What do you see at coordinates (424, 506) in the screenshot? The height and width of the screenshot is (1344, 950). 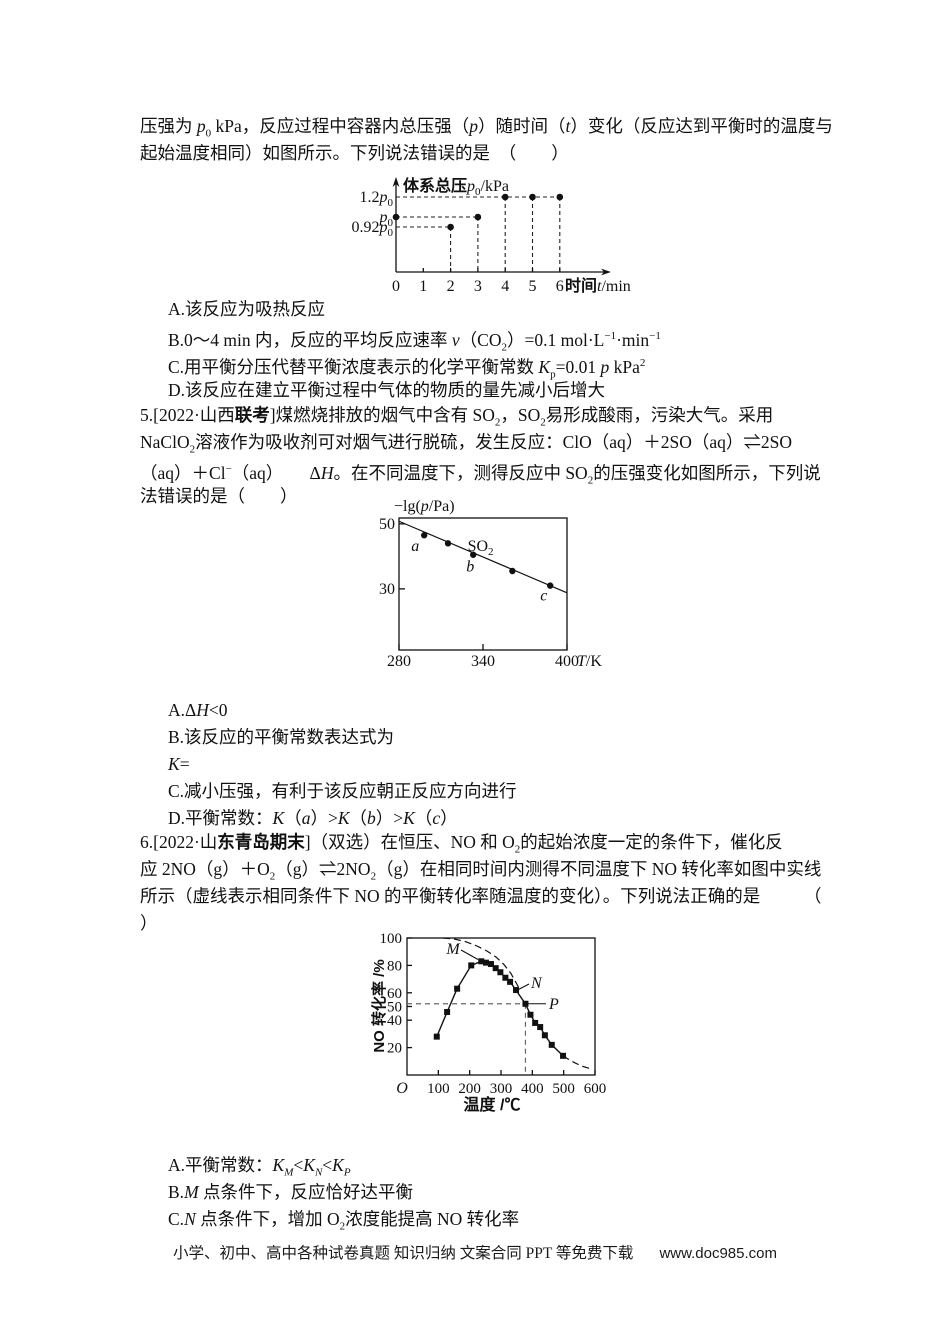 I see `chart2-y-label: −lg(p/Pa)` at bounding box center [424, 506].